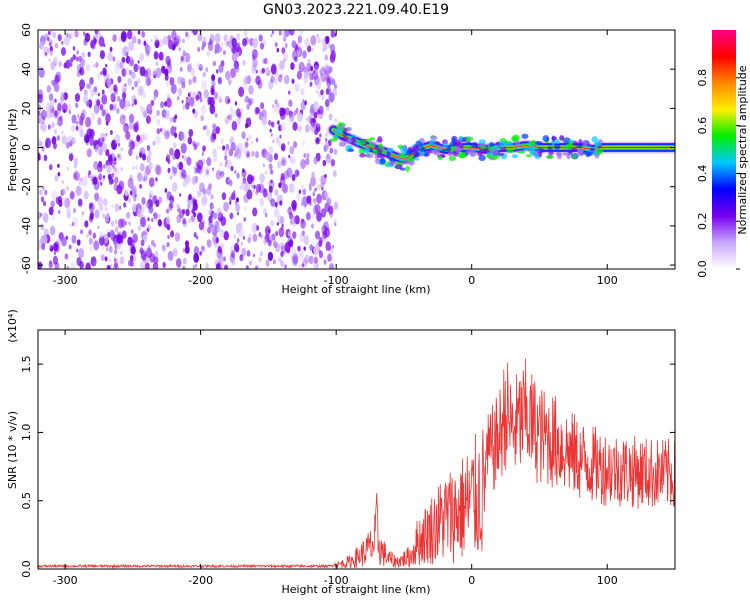 The height and width of the screenshot is (600, 750). What do you see at coordinates (26, 30) in the screenshot?
I see `y-tick-label: 60` at bounding box center [26, 30].